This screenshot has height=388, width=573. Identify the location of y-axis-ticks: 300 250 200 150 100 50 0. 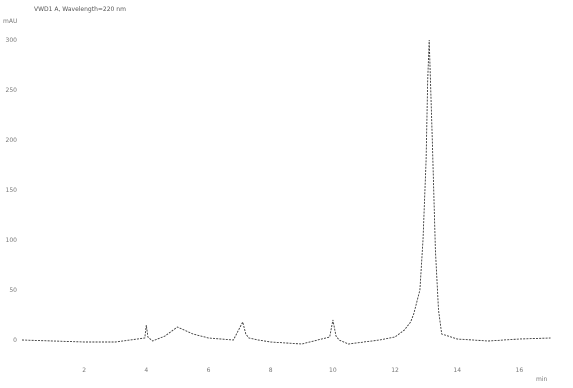
(12, 190).